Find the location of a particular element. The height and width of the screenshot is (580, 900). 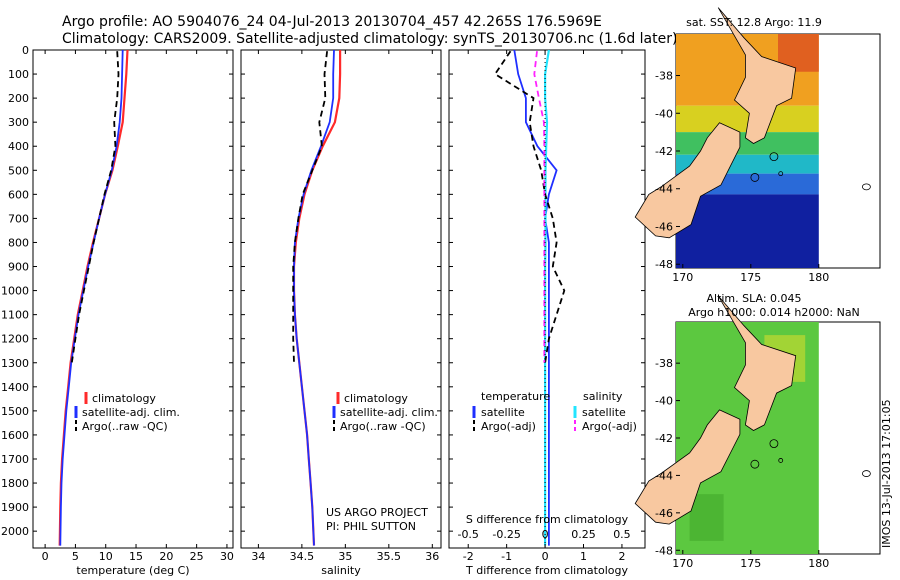

y-tick-label: 700 is located at coordinates (18, 218).